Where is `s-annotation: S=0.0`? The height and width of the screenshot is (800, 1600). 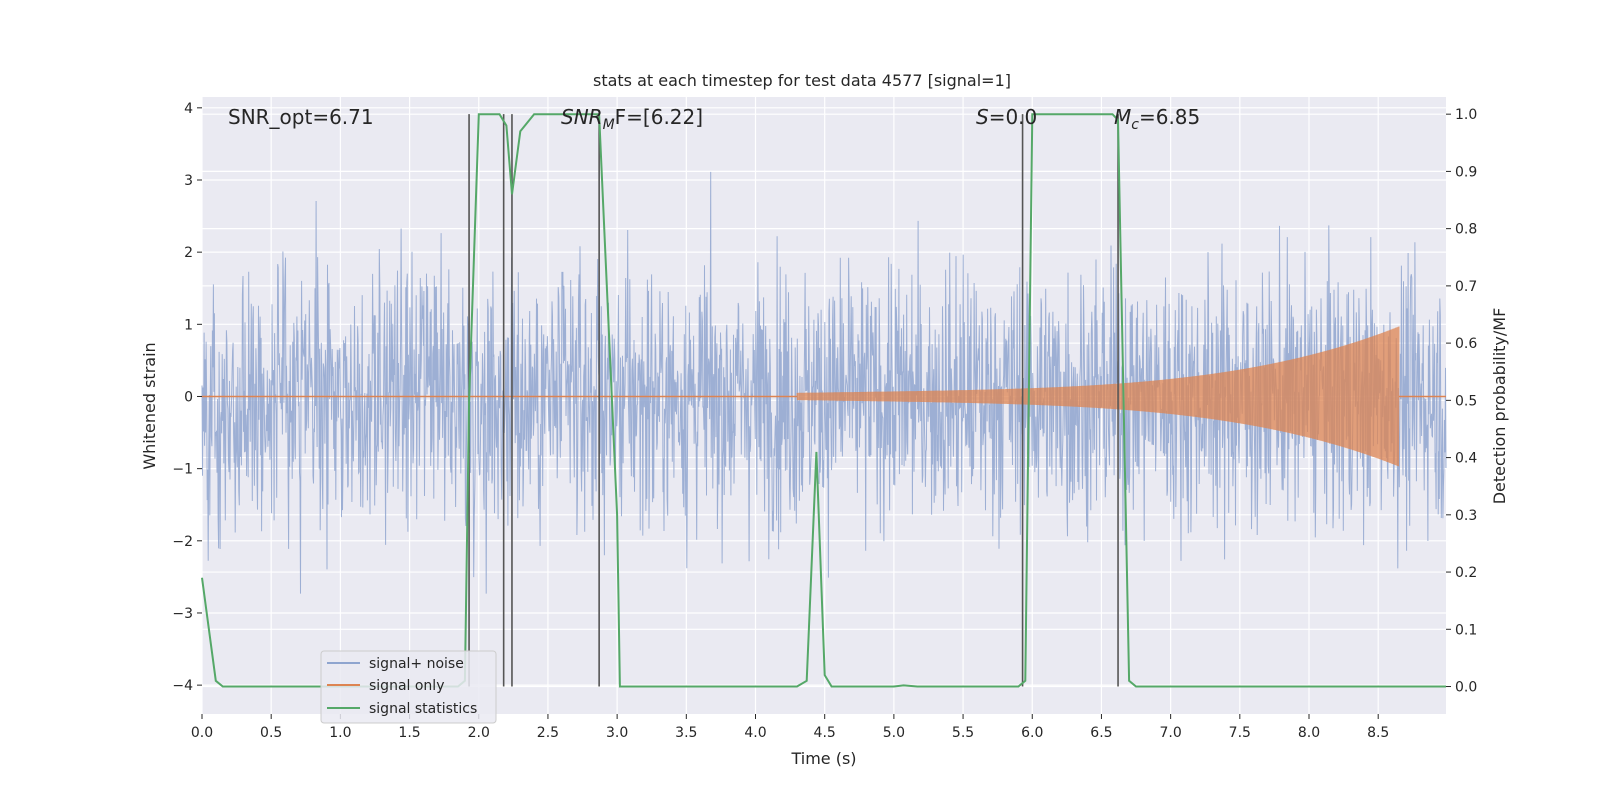 s-annotation: S=0.0 is located at coordinates (1006, 117).